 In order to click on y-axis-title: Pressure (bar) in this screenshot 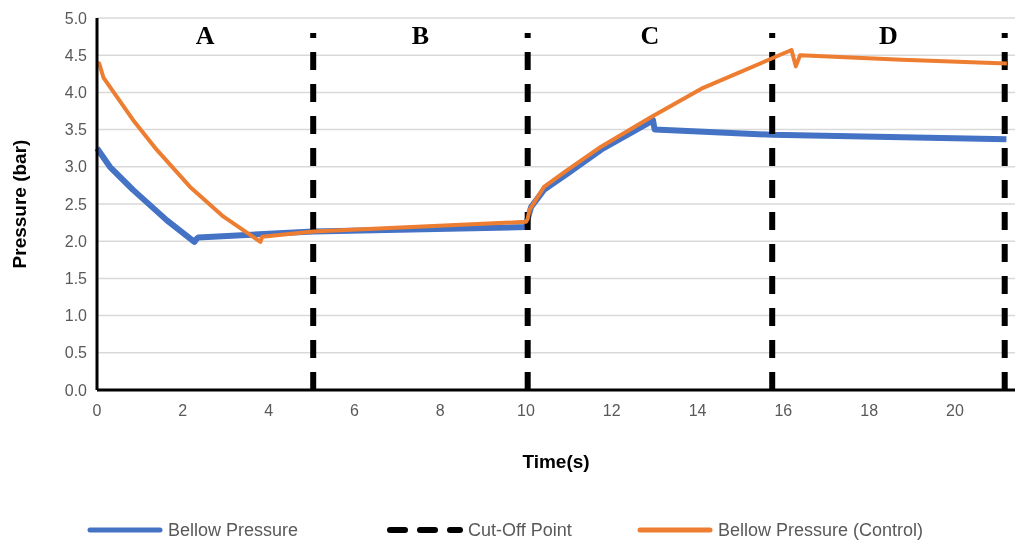, I will do `click(19, 204)`.